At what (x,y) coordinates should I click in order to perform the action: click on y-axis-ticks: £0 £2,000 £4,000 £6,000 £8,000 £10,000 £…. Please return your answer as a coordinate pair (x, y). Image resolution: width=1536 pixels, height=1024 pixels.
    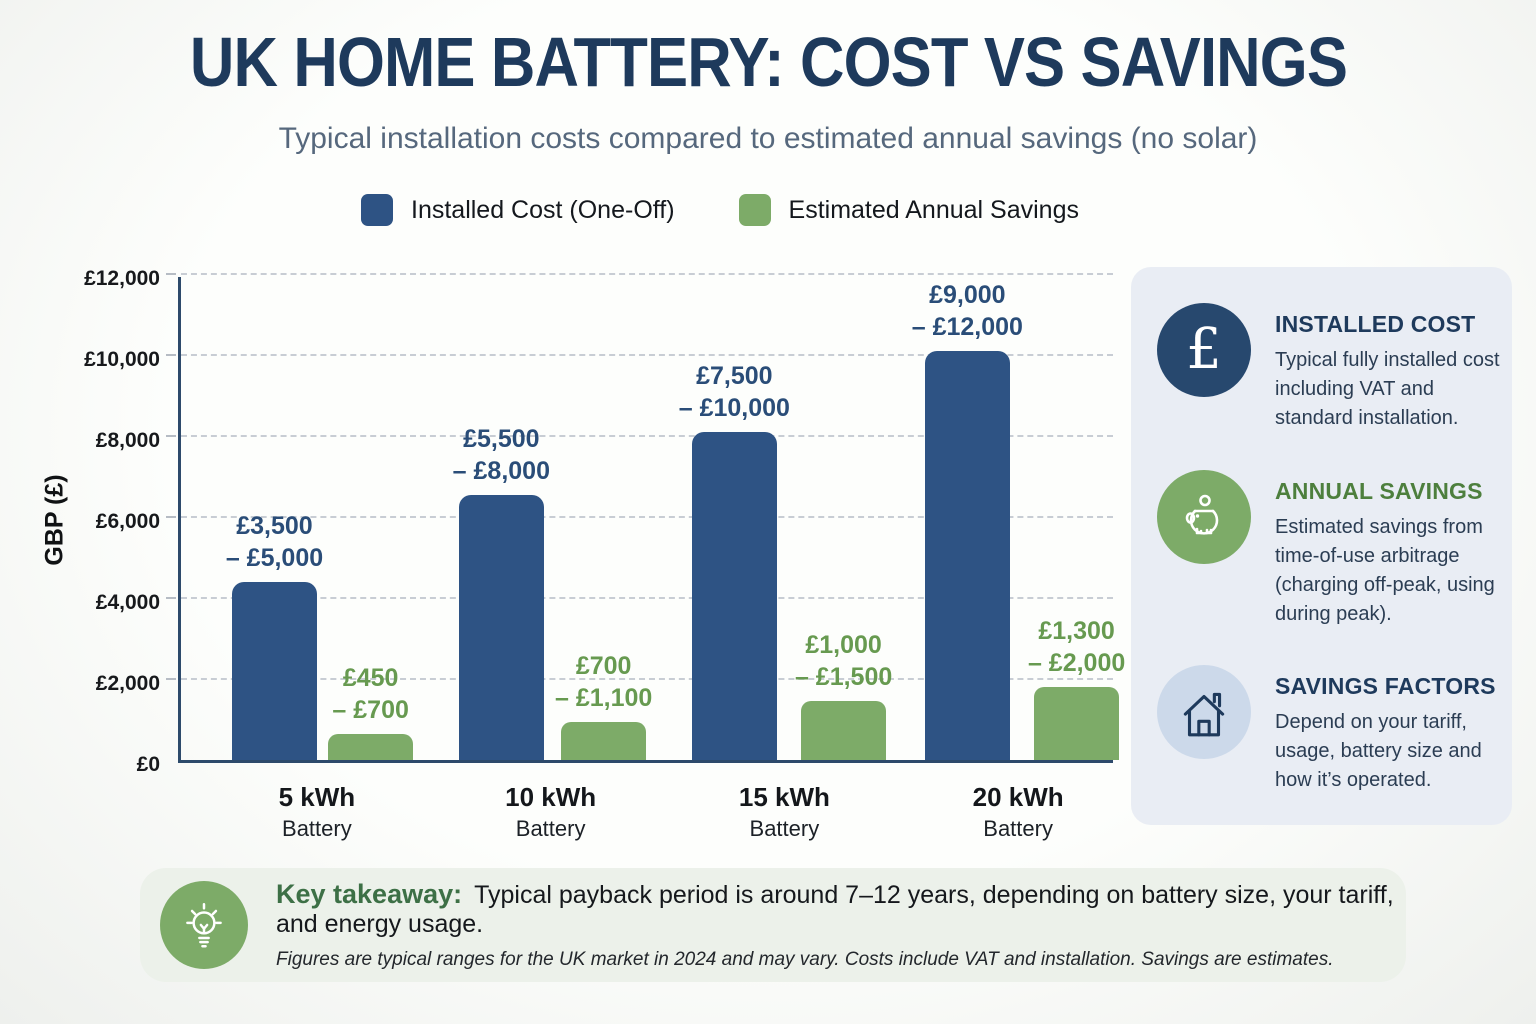
    Looking at the image, I should click on (82, 521).